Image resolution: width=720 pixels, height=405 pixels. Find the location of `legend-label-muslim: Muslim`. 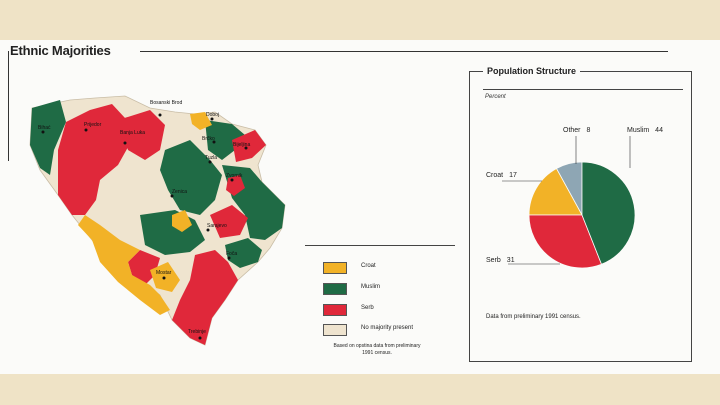

legend-label-muslim: Muslim is located at coordinates (370, 287).